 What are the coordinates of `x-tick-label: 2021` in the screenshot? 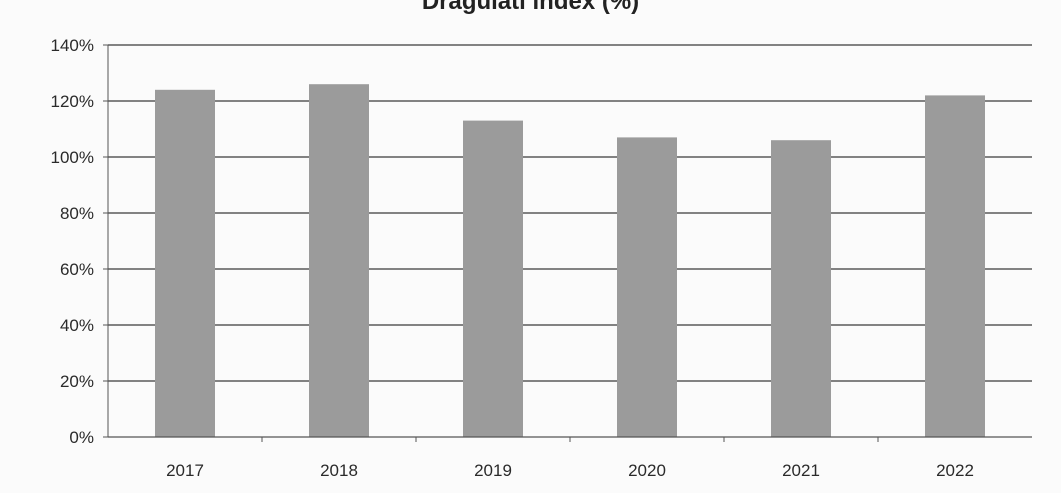 It's located at (801, 470).